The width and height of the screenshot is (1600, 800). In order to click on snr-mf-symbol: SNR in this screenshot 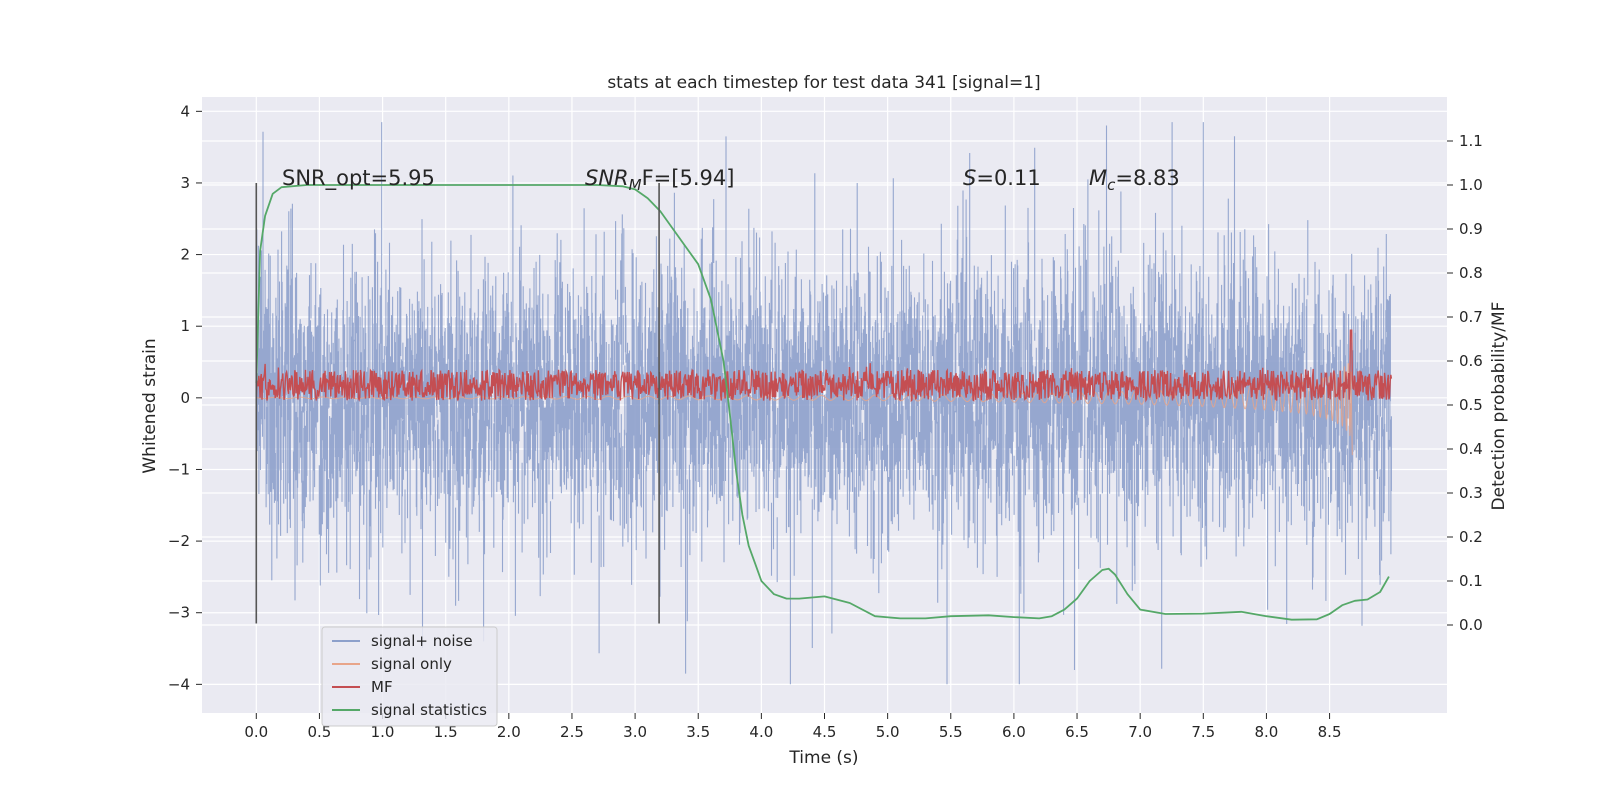, I will do `click(607, 178)`.